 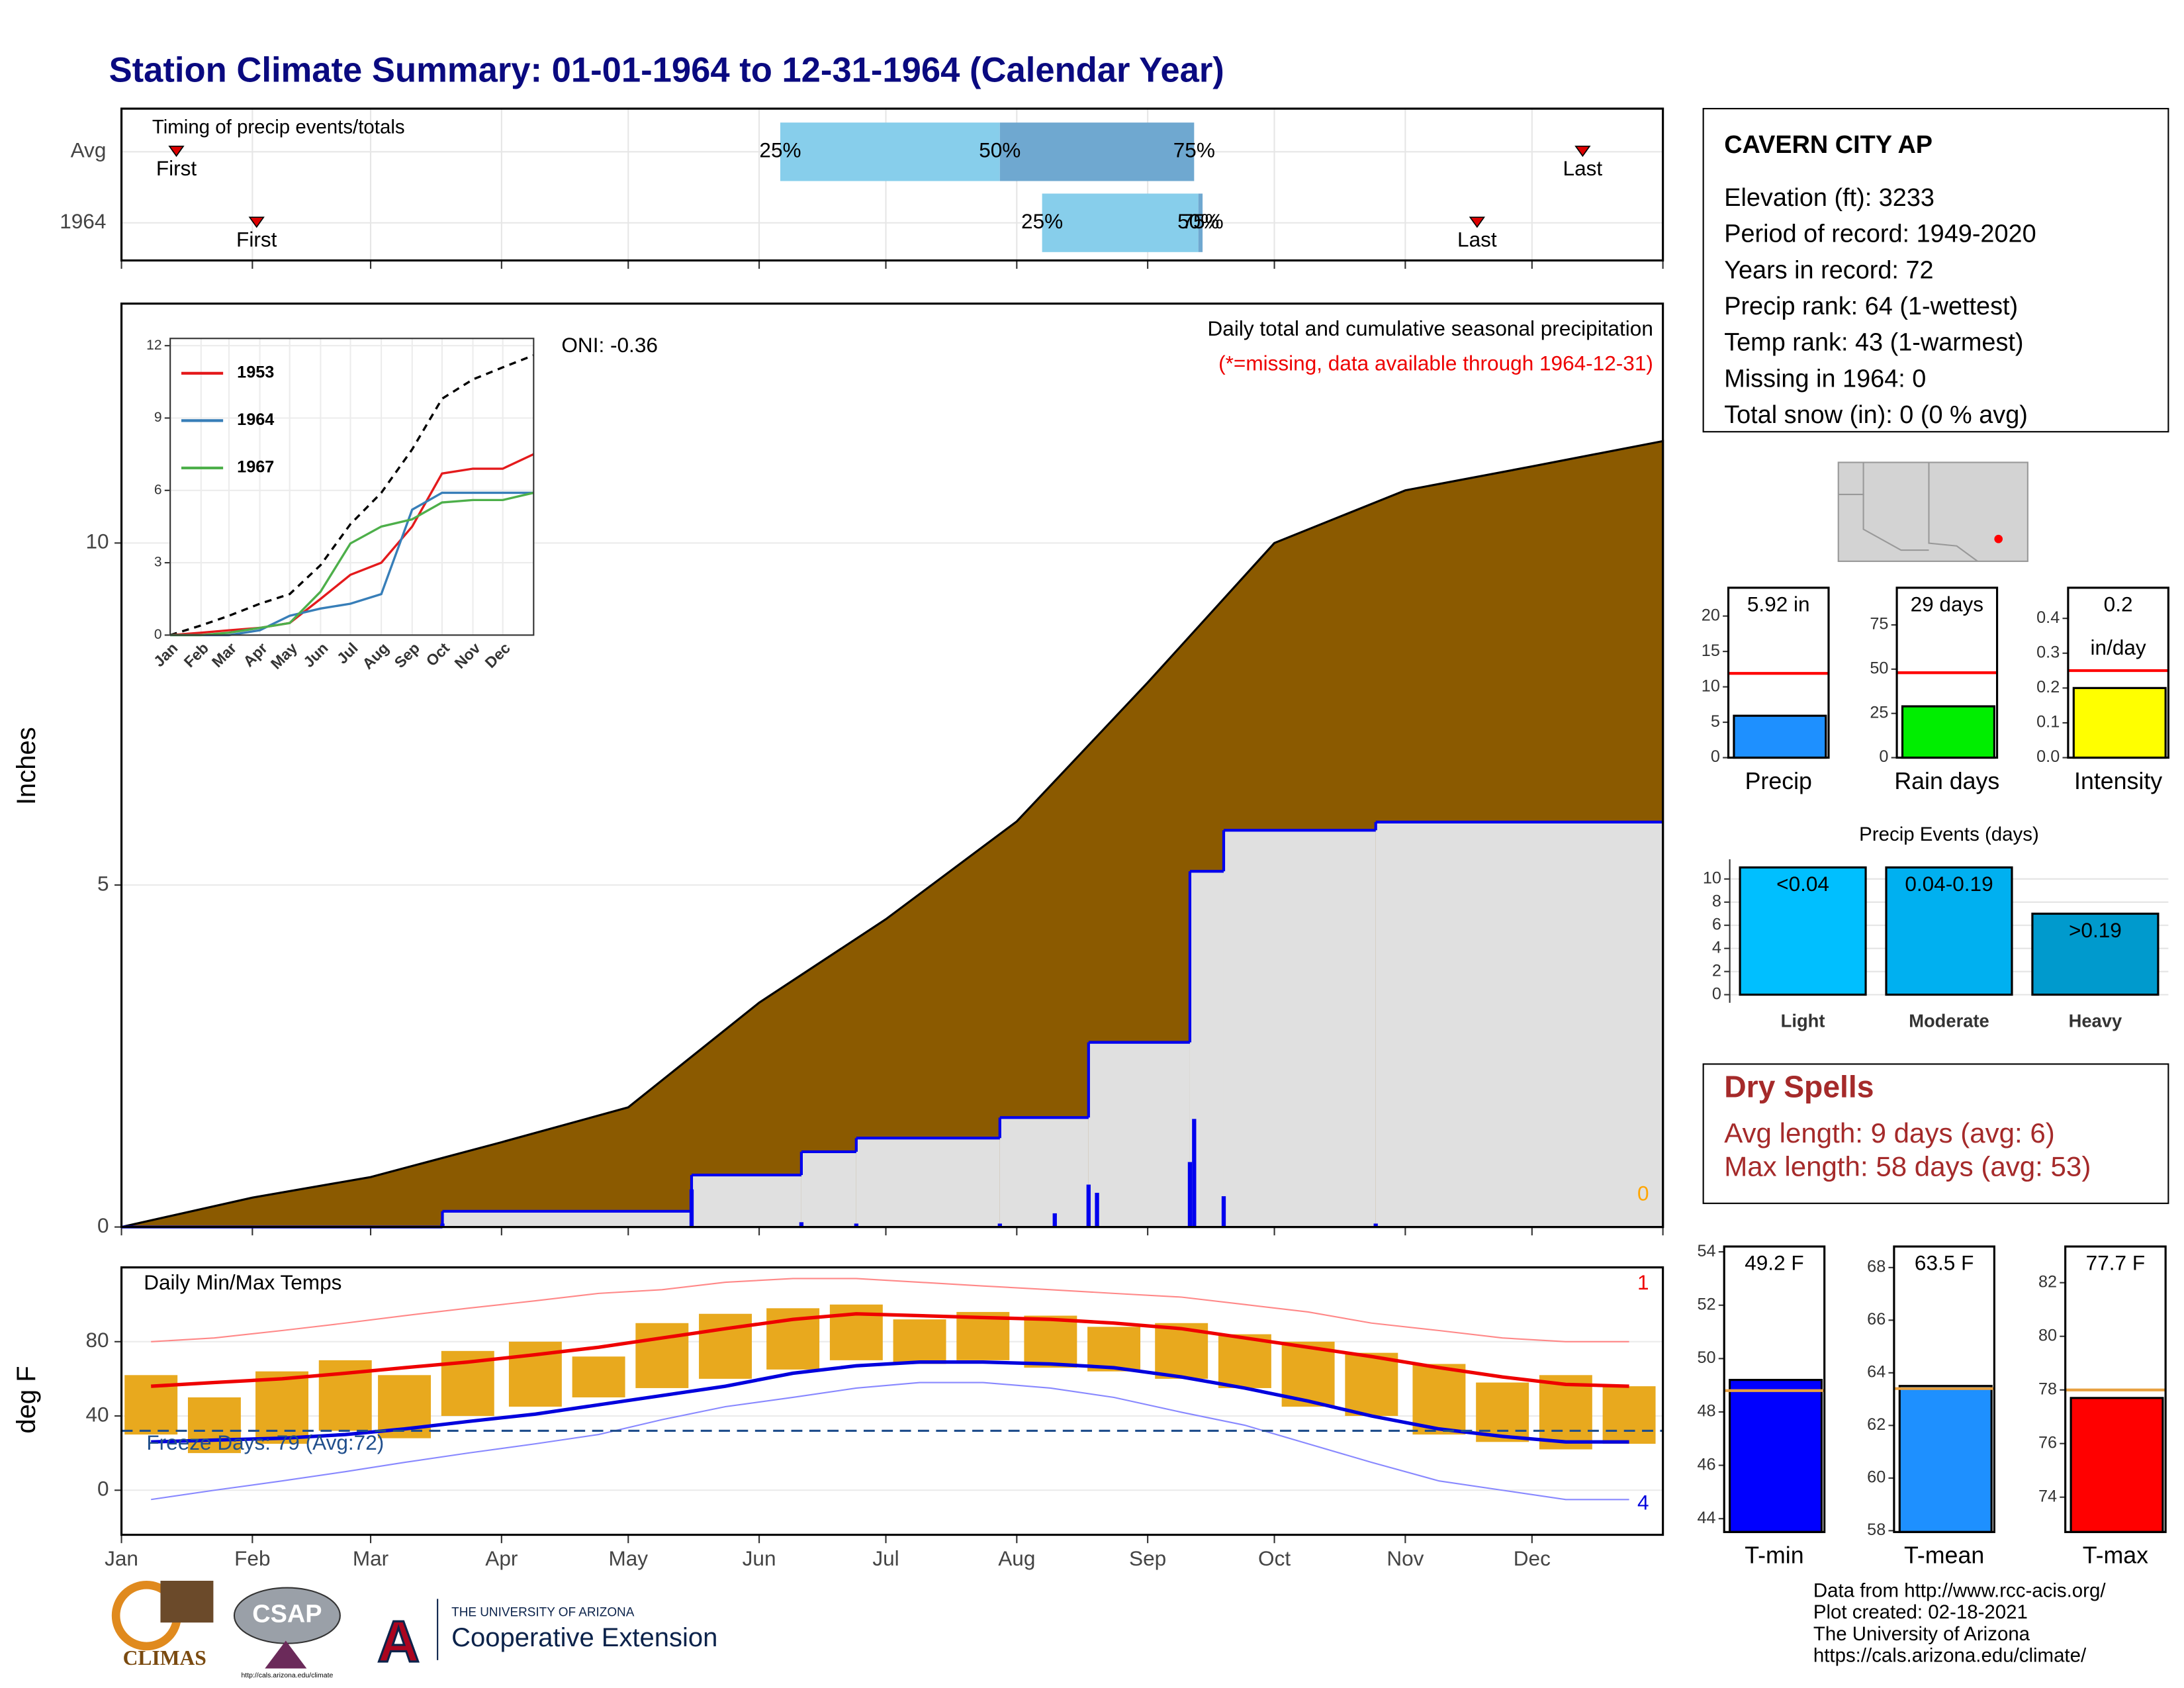 What do you see at coordinates (1949, 884) in the screenshot?
I see `bin-label: 0.04-0.19` at bounding box center [1949, 884].